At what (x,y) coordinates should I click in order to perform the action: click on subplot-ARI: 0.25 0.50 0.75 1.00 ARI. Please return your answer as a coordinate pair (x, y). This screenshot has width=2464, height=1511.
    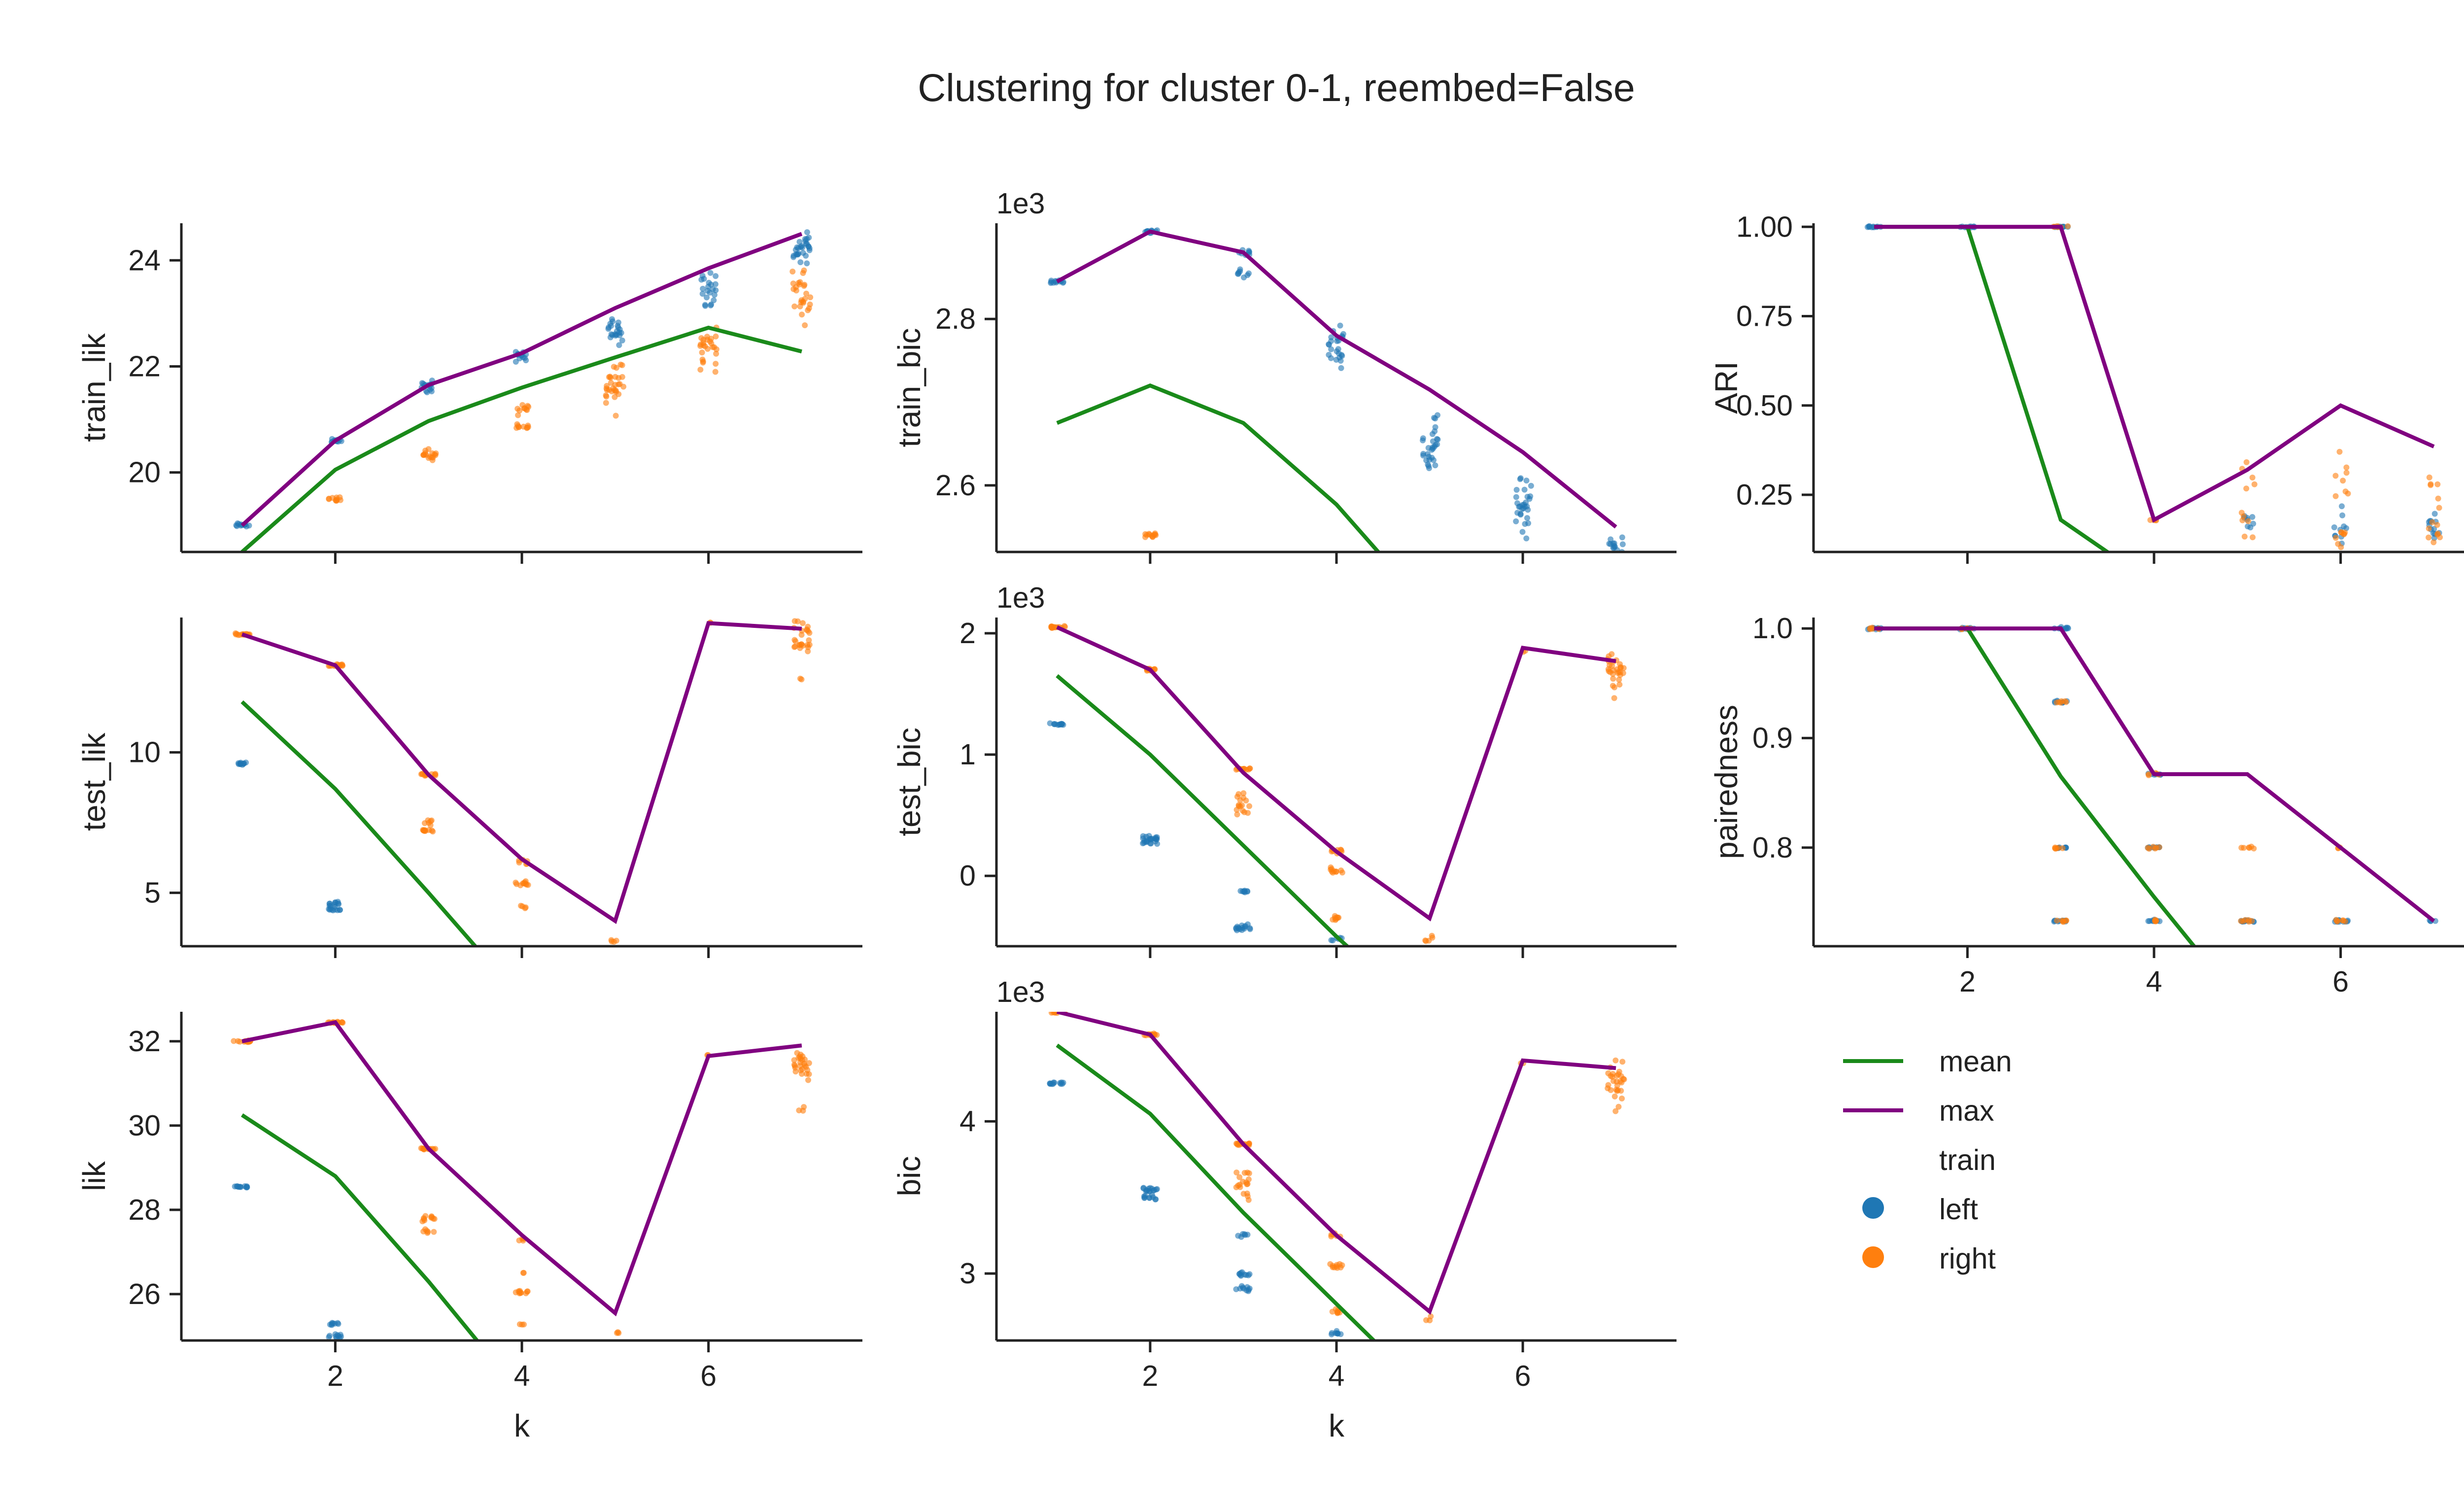
    Looking at the image, I should click on (2086, 387).